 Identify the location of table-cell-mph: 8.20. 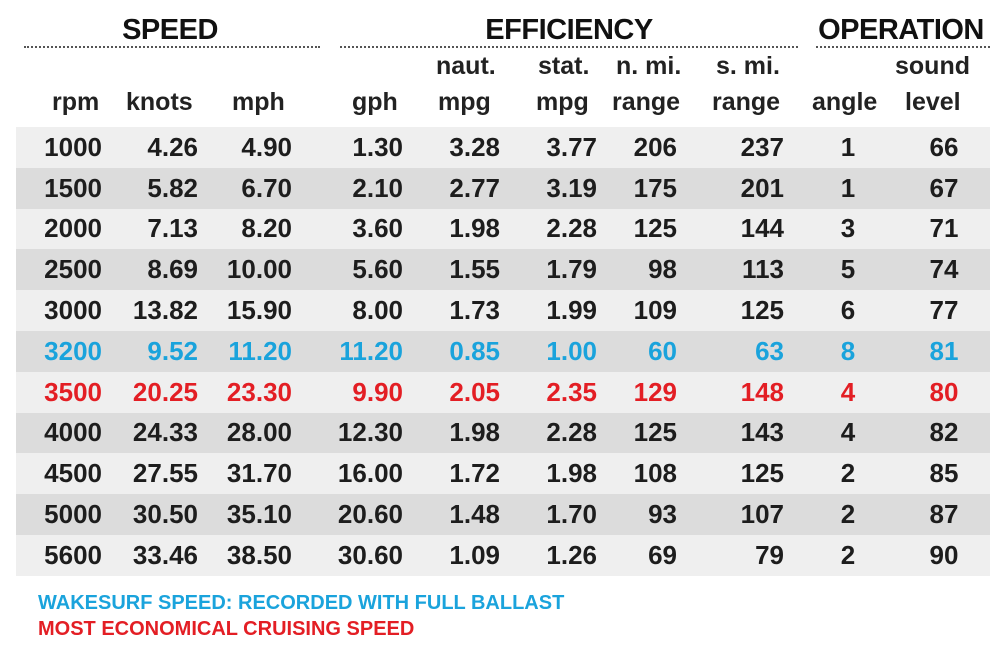
(250, 229).